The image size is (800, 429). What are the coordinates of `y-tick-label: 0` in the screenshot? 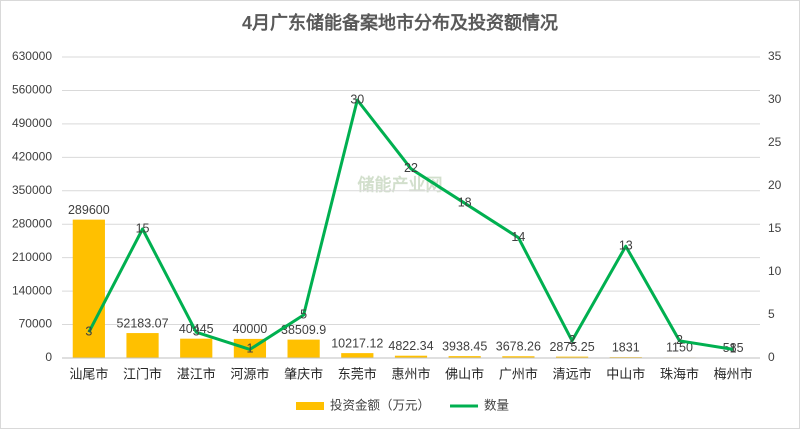 It's located at (48, 357).